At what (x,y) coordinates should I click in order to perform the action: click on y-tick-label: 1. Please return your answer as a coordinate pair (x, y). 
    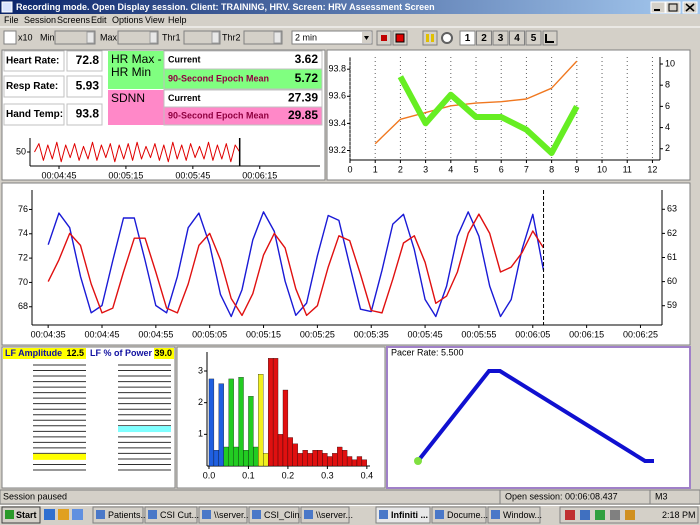
    Looking at the image, I should click on (200, 434).